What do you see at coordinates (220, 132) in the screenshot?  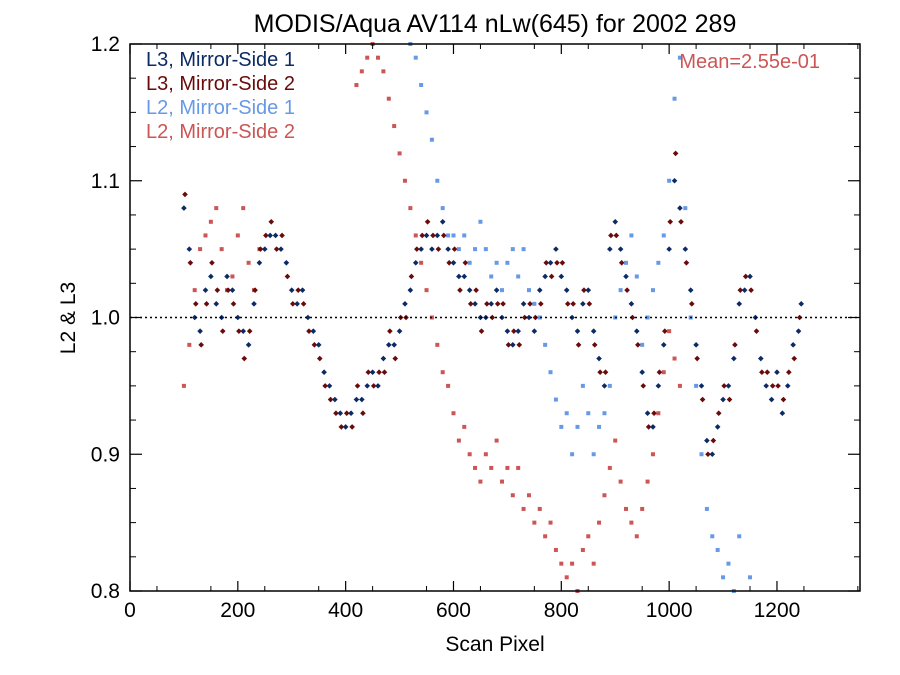 I see `legend-entry: L2, Mirror-Side 2` at bounding box center [220, 132].